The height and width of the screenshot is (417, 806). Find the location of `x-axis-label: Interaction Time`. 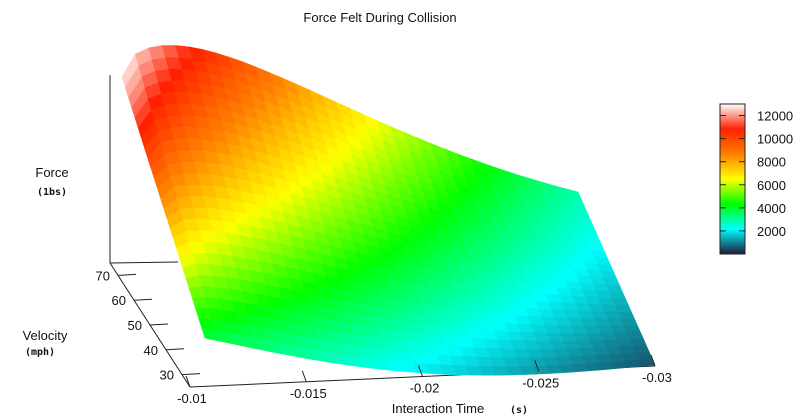

x-axis-label: Interaction Time is located at coordinates (438, 408).